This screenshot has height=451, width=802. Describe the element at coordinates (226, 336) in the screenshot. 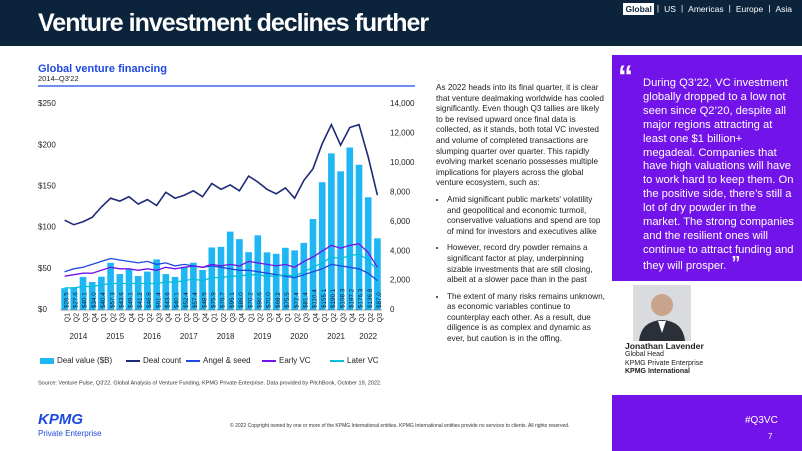

I see `x-group-label: 2018` at that location.